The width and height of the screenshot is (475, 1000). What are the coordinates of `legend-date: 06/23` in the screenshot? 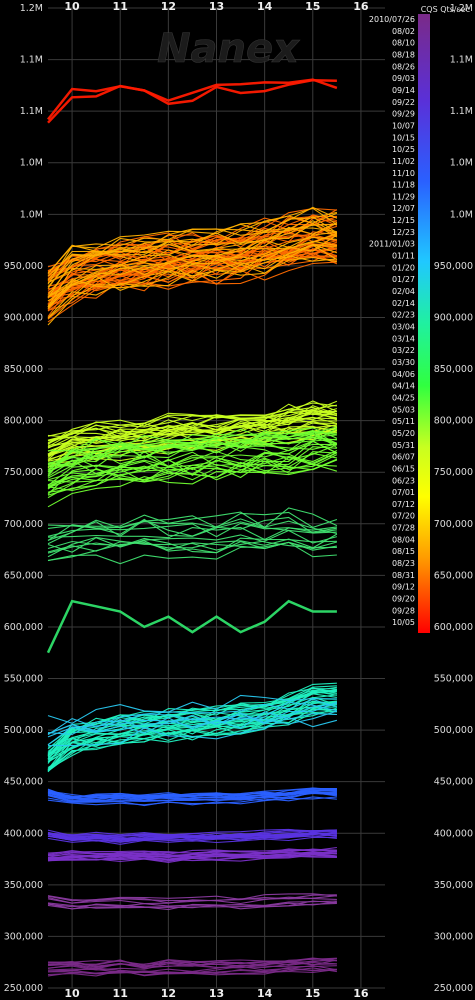 It's located at (403, 480).